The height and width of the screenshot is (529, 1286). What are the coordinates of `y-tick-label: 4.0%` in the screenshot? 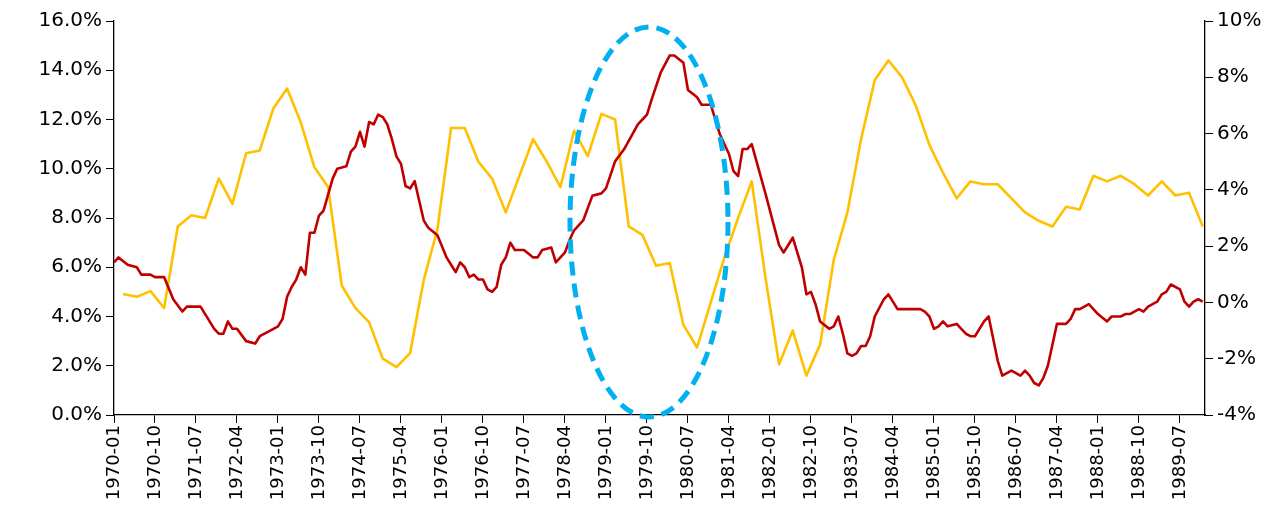 It's located at (76, 314).